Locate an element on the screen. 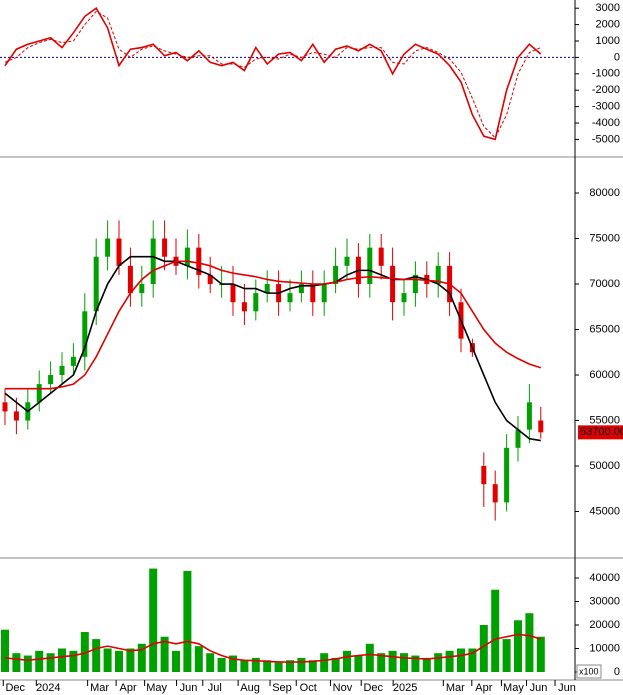  unit-box is located at coordinates (589, 671).